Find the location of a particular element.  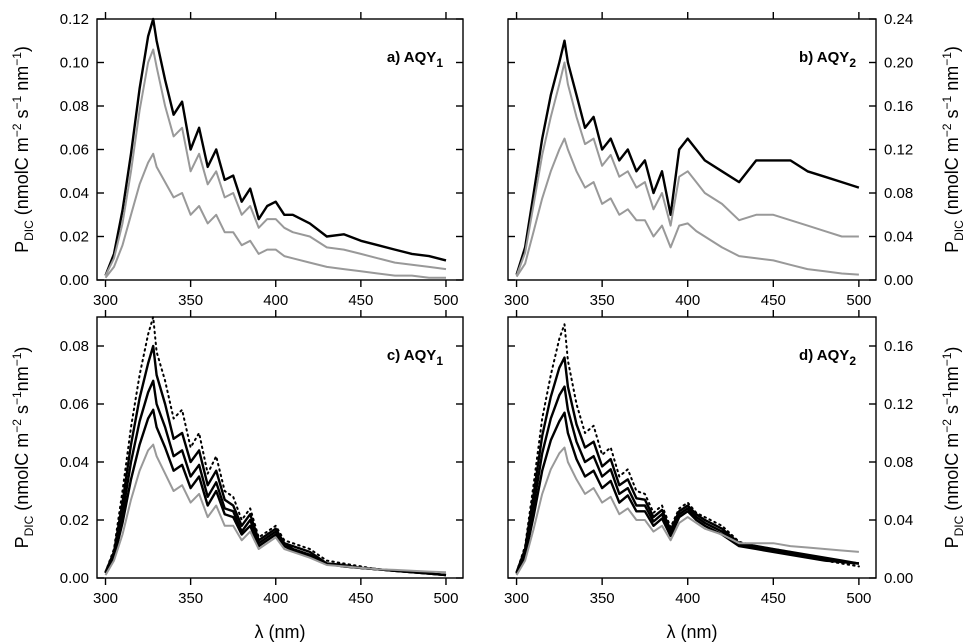

panel-title-a: a) AQY1 is located at coordinates (415, 59).